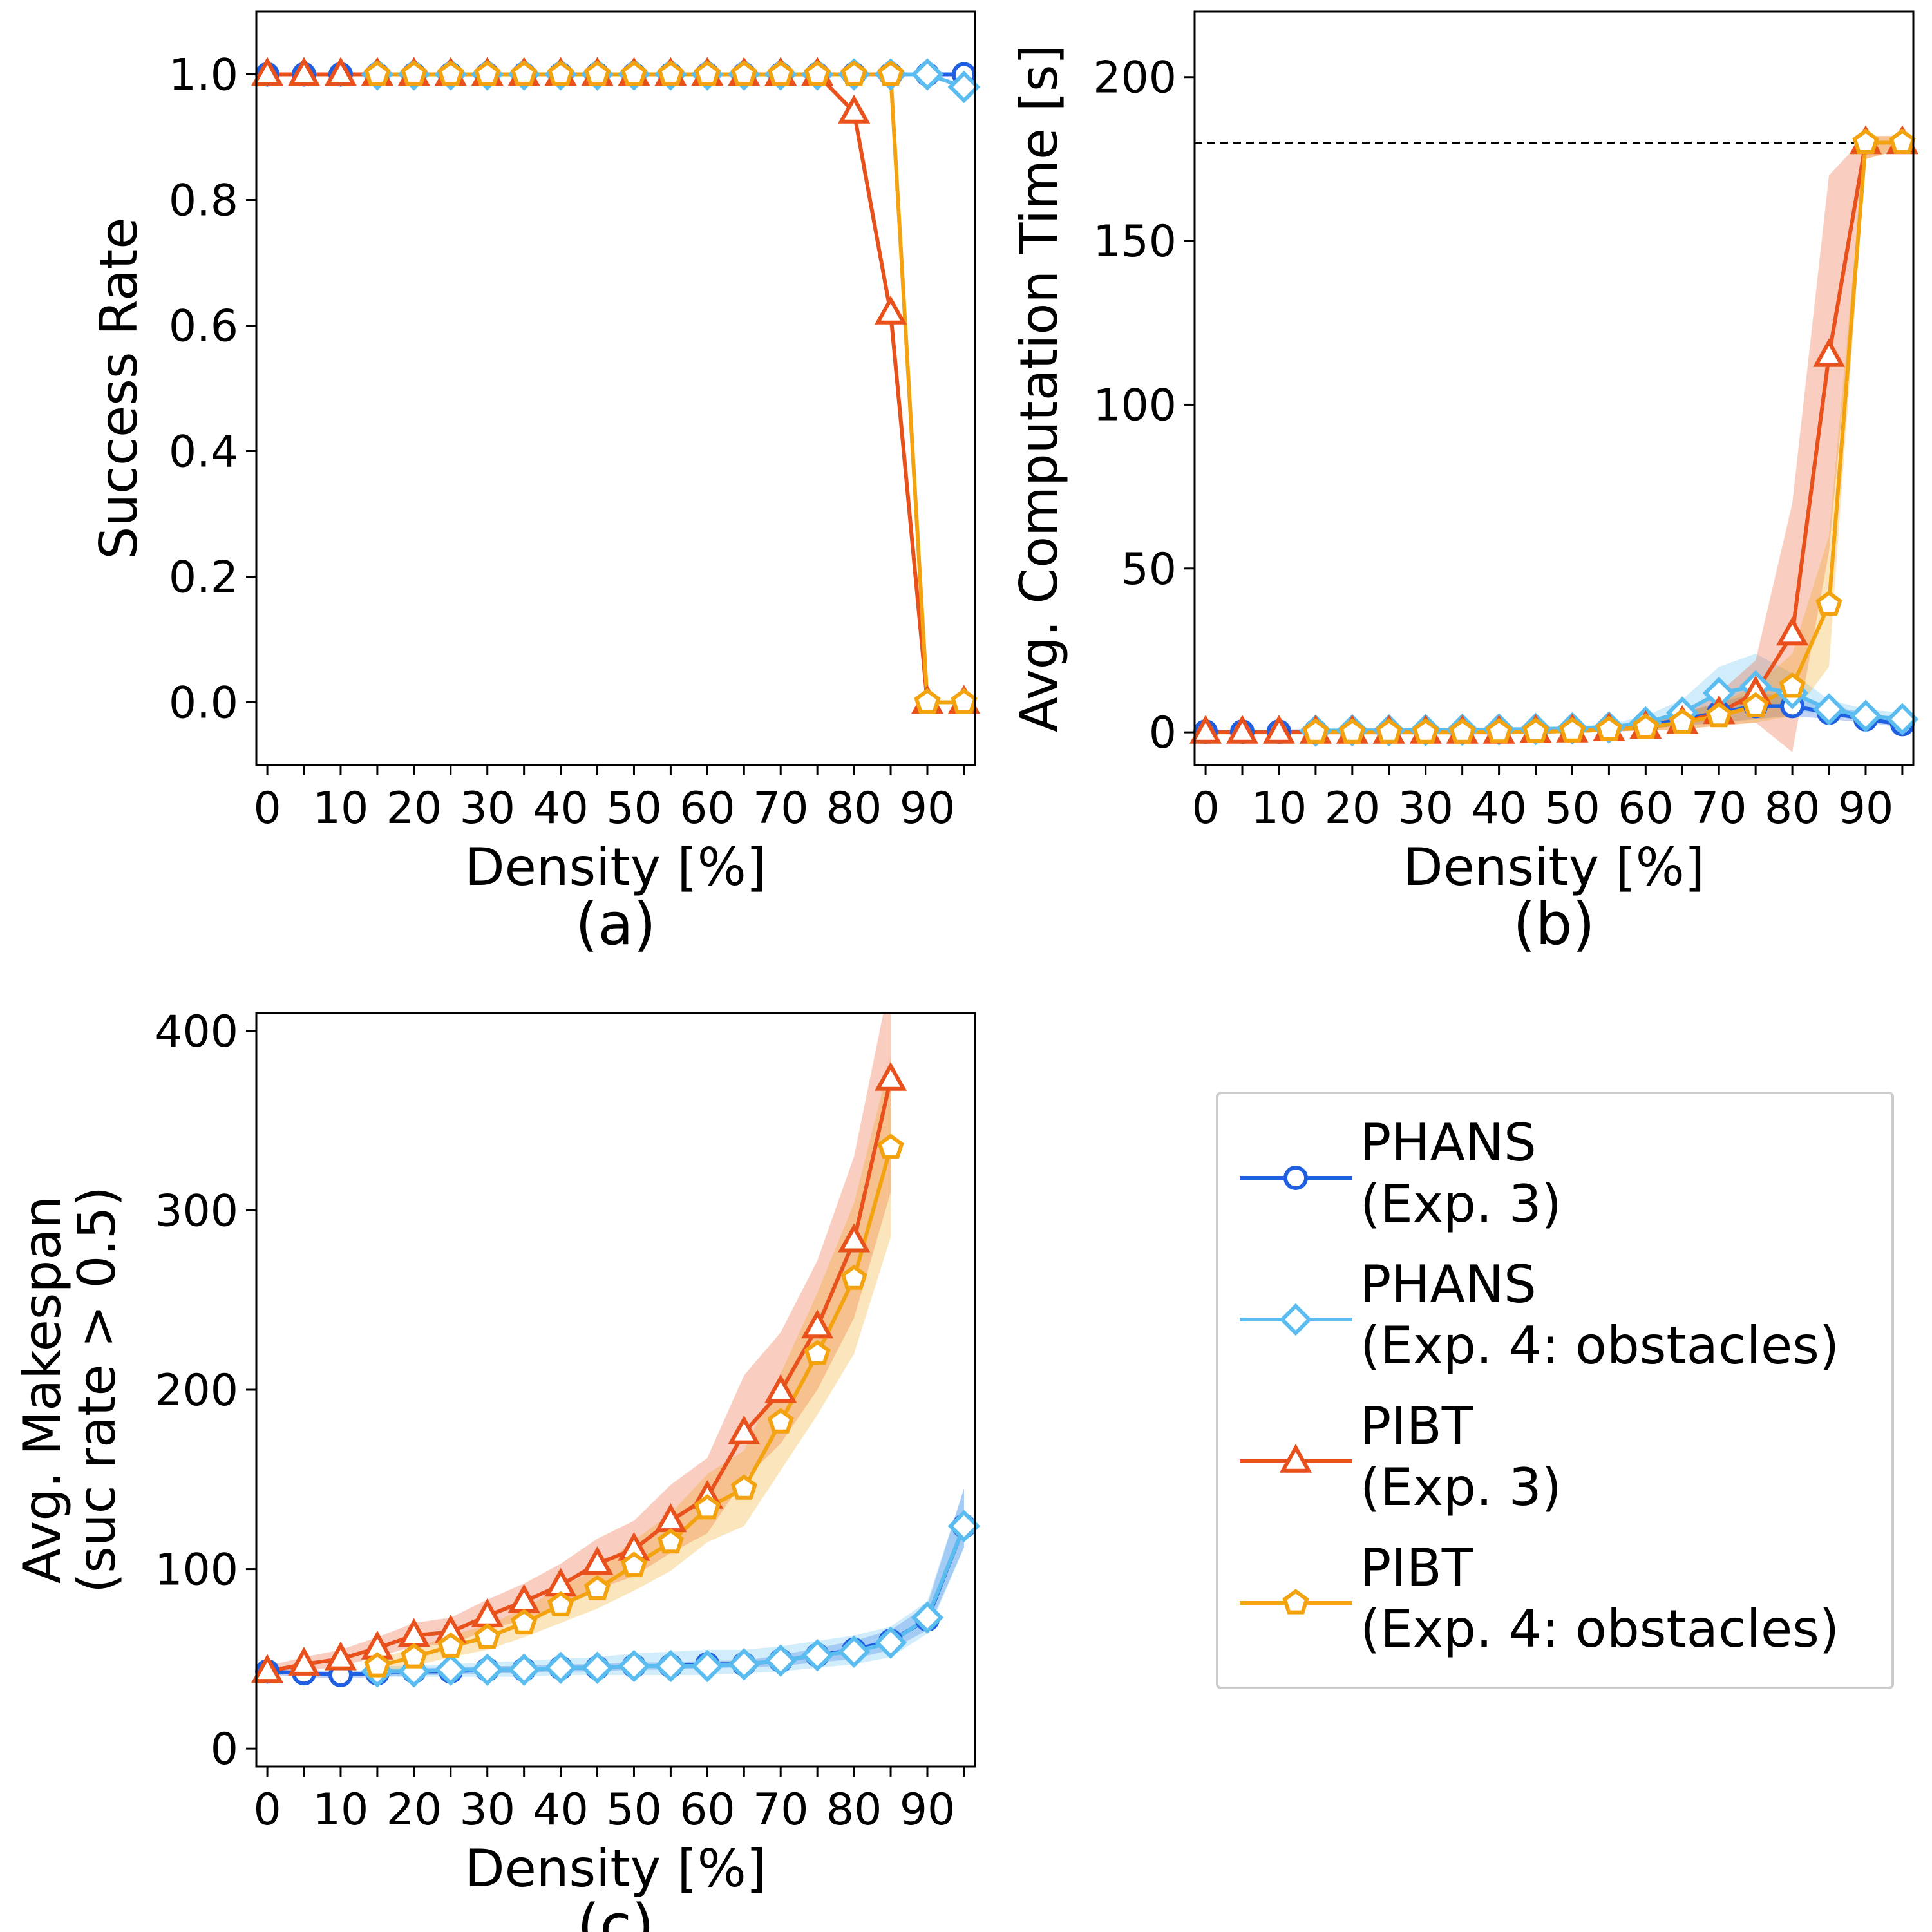  Describe the element at coordinates (42, 1390) in the screenshot. I see `y-axis-label: Avg. Makespan` at that location.